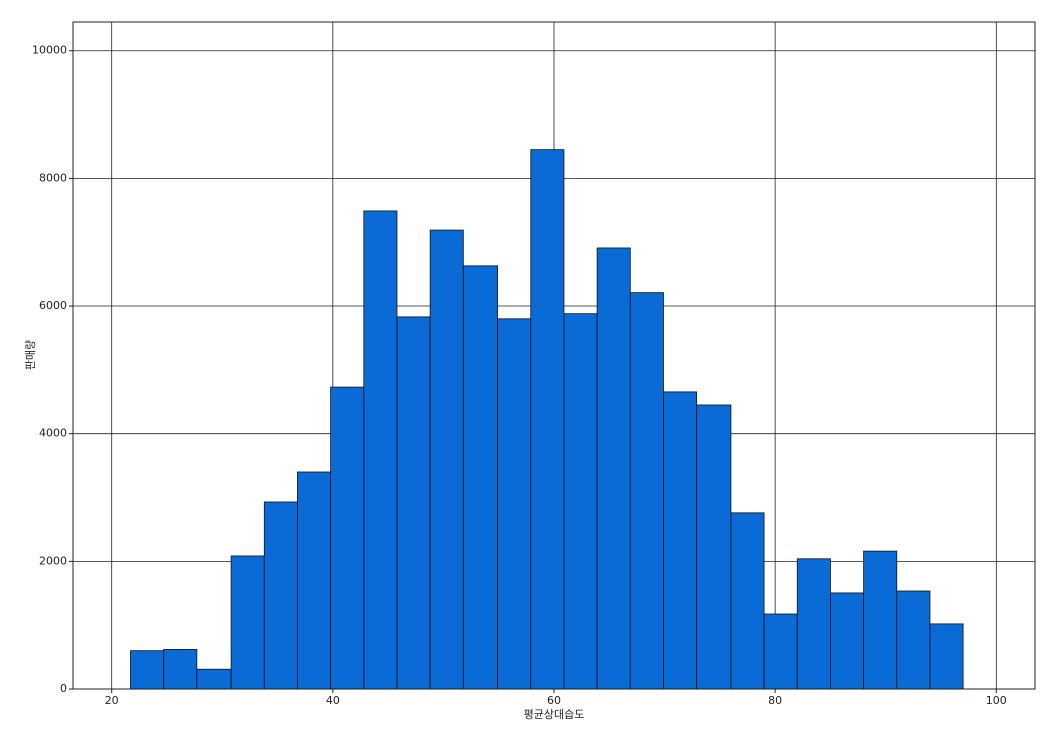 The height and width of the screenshot is (748, 1059). What do you see at coordinates (53, 560) in the screenshot?
I see `y-tick-label: 2000` at bounding box center [53, 560].